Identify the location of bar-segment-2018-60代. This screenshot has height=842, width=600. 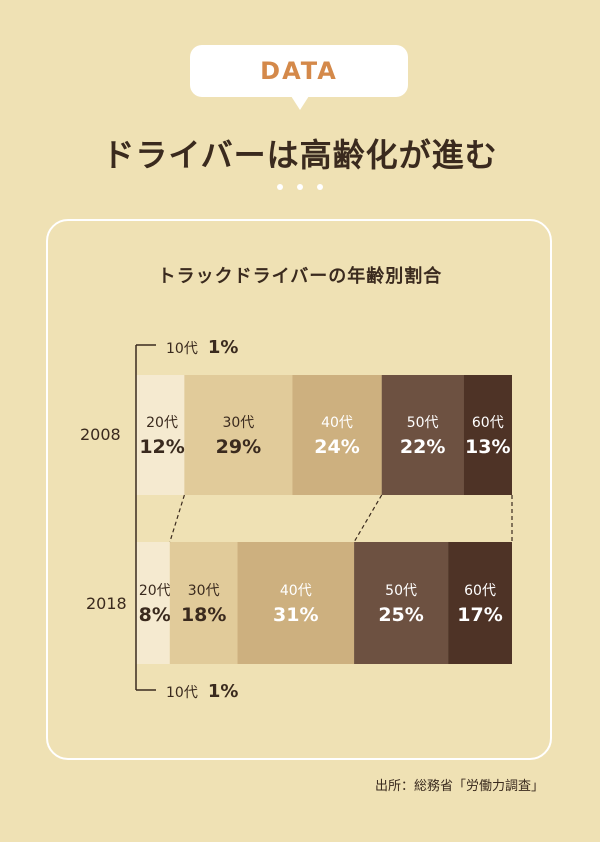
(480, 603).